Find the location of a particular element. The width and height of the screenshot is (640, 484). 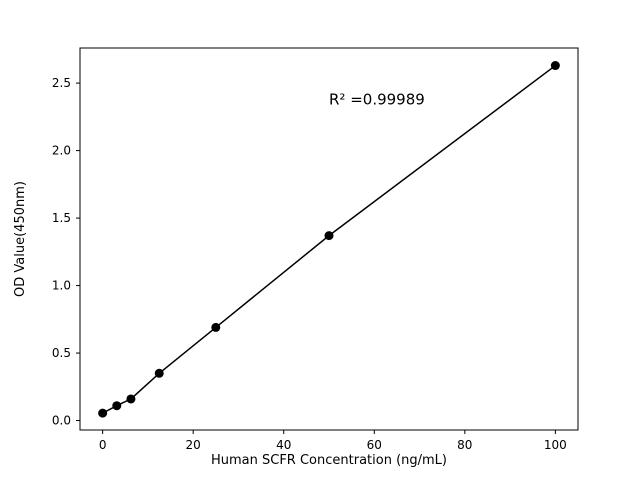

x-tick-label: 0 is located at coordinates (103, 445).